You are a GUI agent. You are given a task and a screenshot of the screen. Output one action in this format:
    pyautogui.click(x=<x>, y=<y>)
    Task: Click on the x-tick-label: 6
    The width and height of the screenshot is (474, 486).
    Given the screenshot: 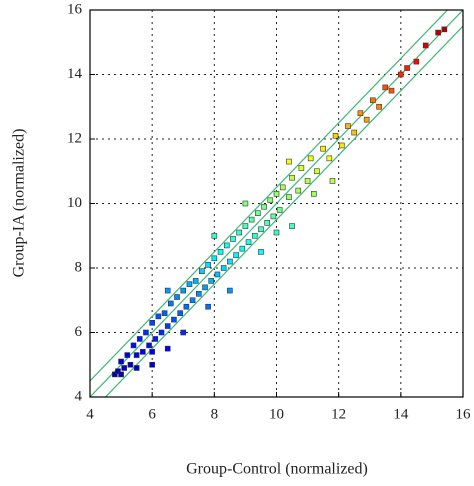 What is the action you would take?
    pyautogui.click(x=152, y=414)
    